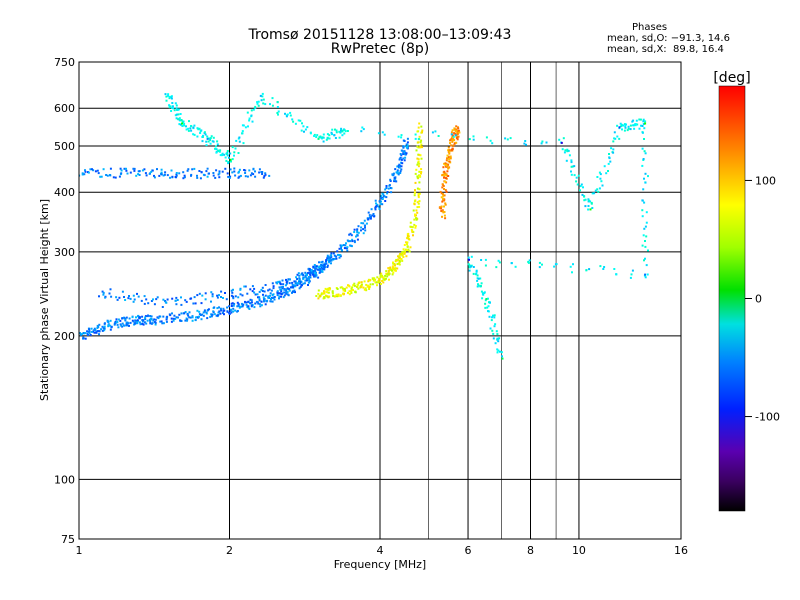 This screenshot has height=600, width=800. I want to click on y-tick-label: 600, so click(64, 108).